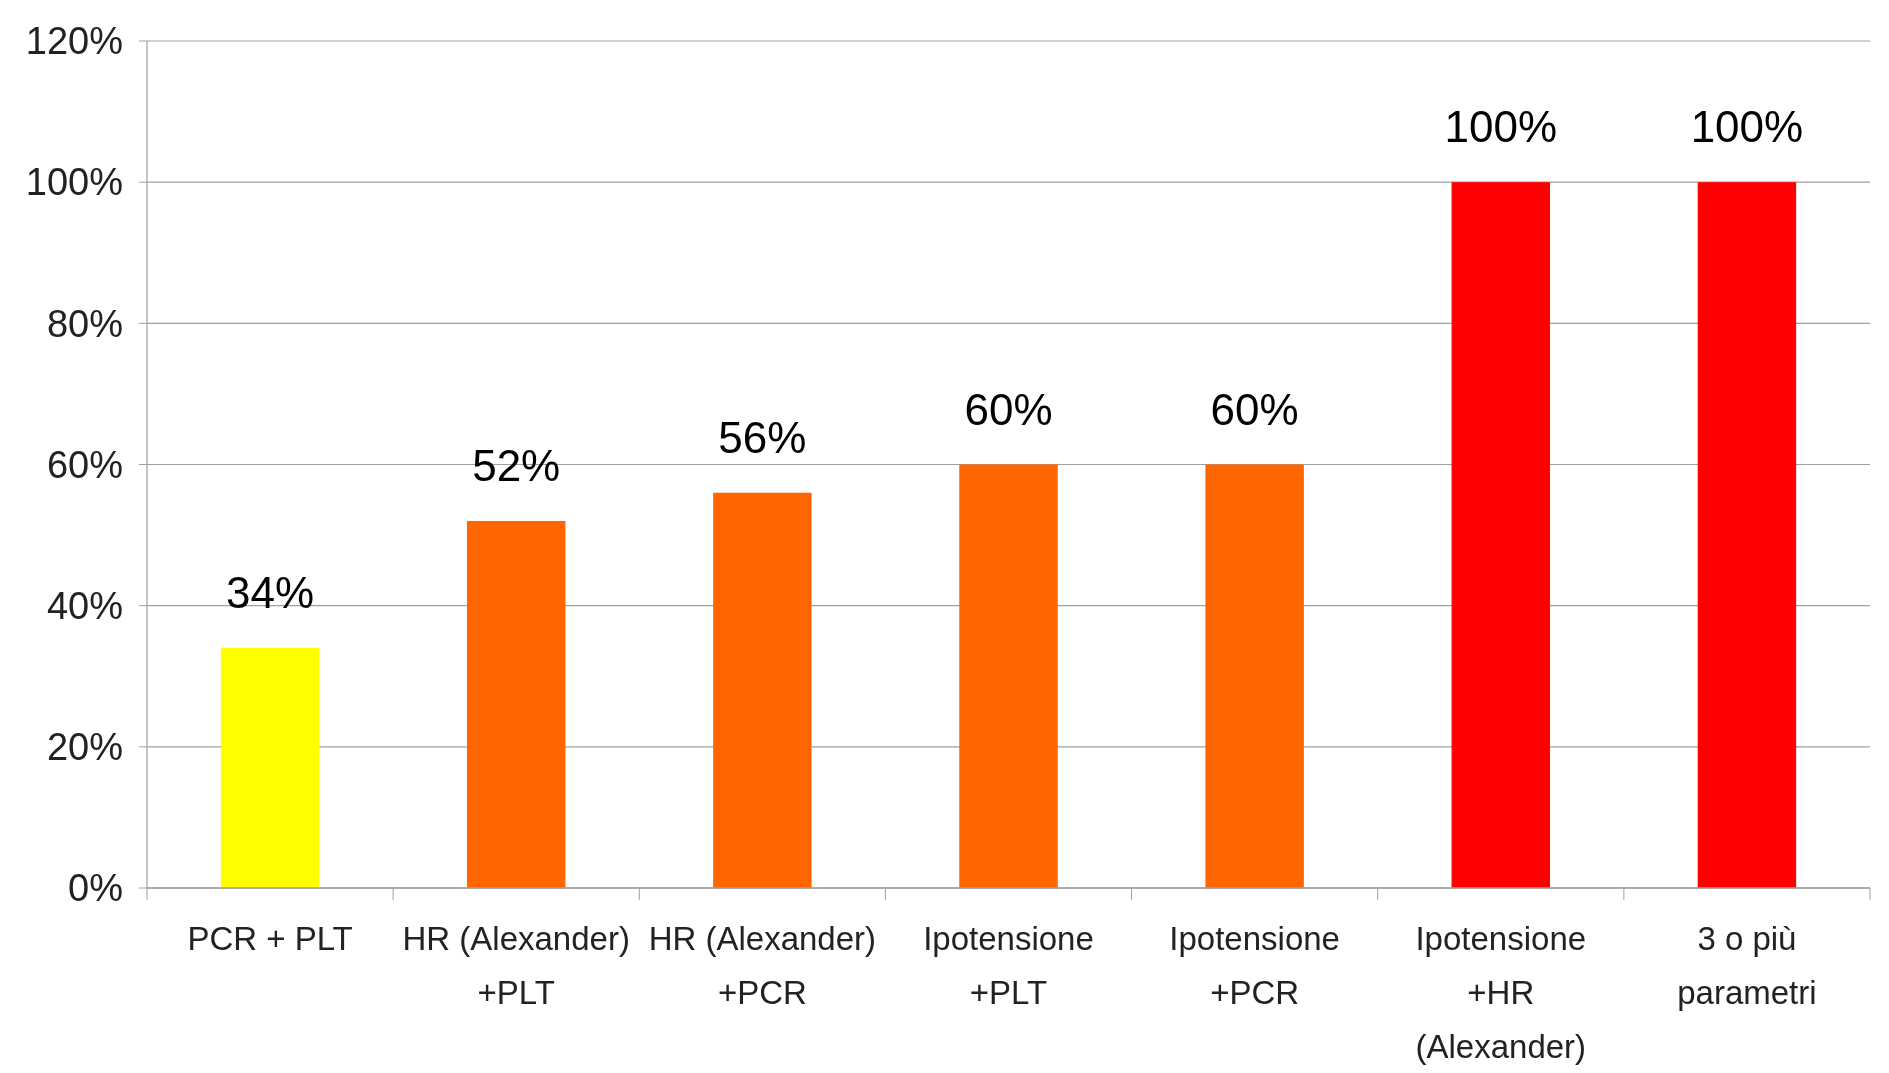 The width and height of the screenshot is (1889, 1073). What do you see at coordinates (84, 747) in the screenshot?
I see `y-tick-label: 20%` at bounding box center [84, 747].